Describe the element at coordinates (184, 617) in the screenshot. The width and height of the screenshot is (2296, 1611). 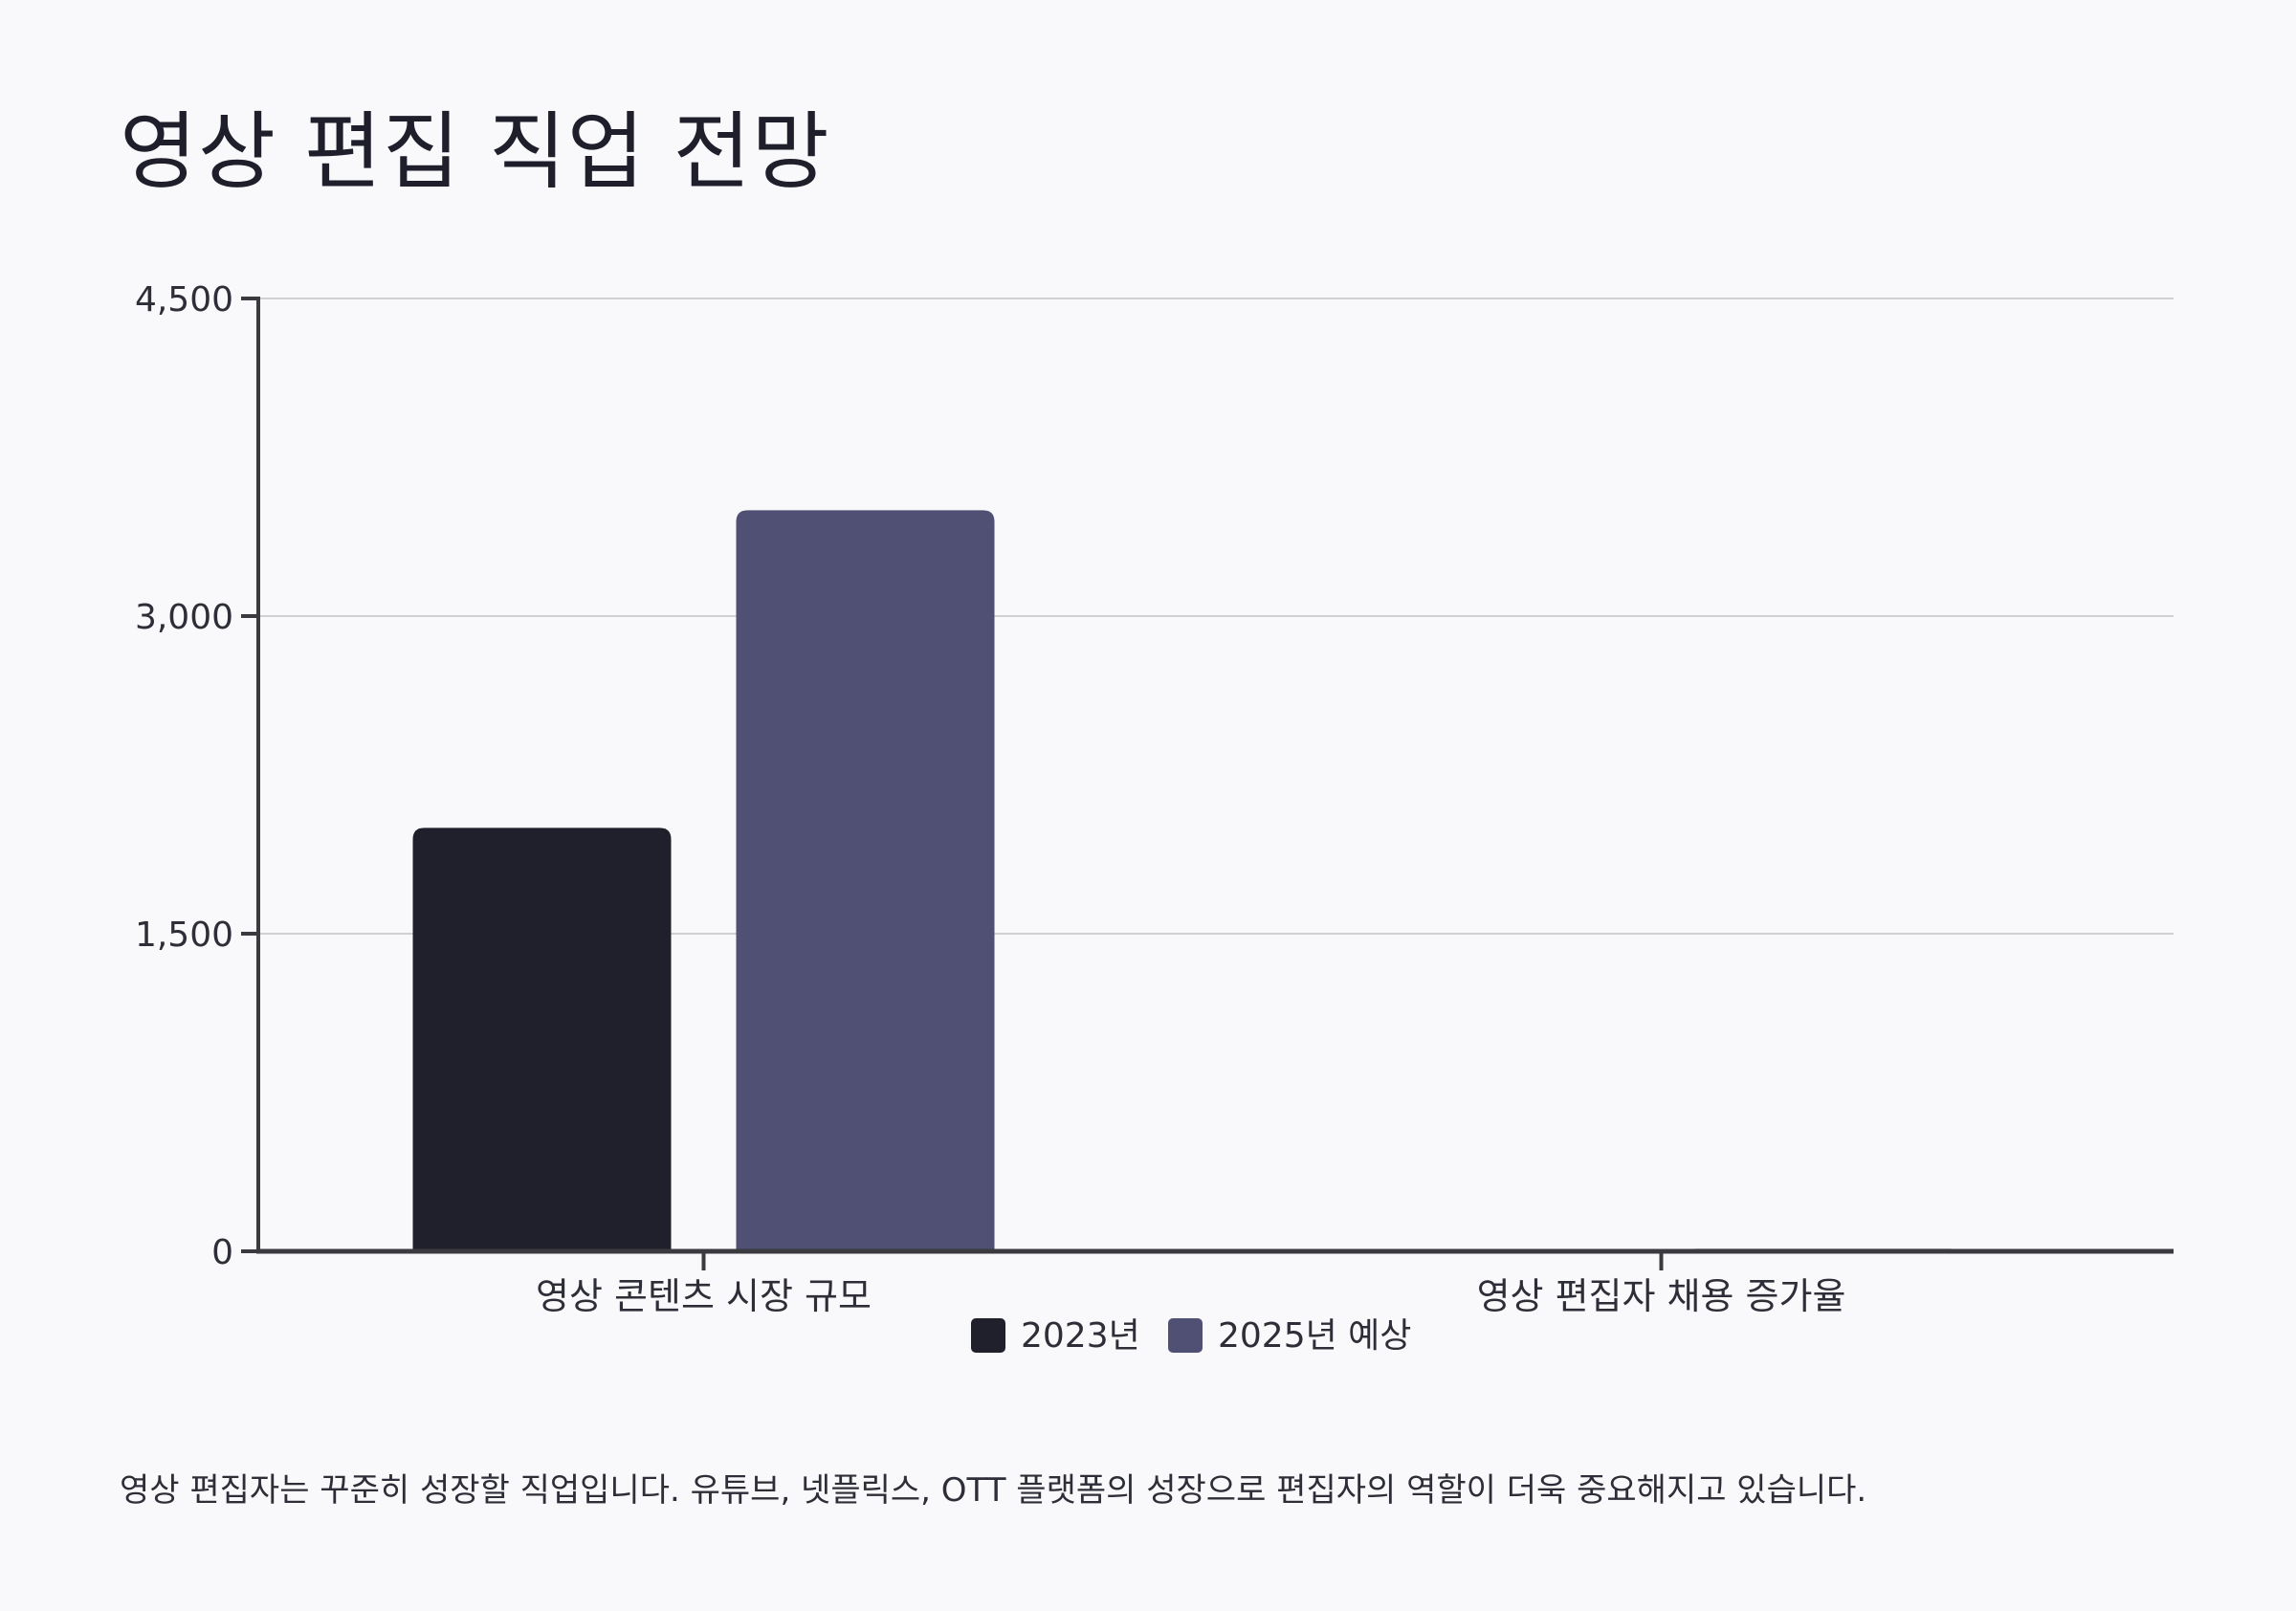
I see `y-tick-label: 3,000` at that location.